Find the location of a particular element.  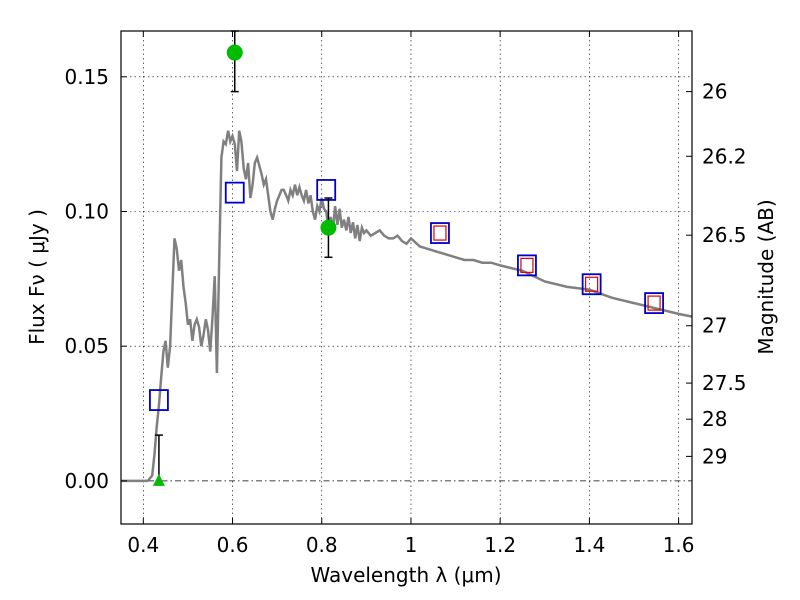

y-tick-label: 0.00 is located at coordinates (86, 481).